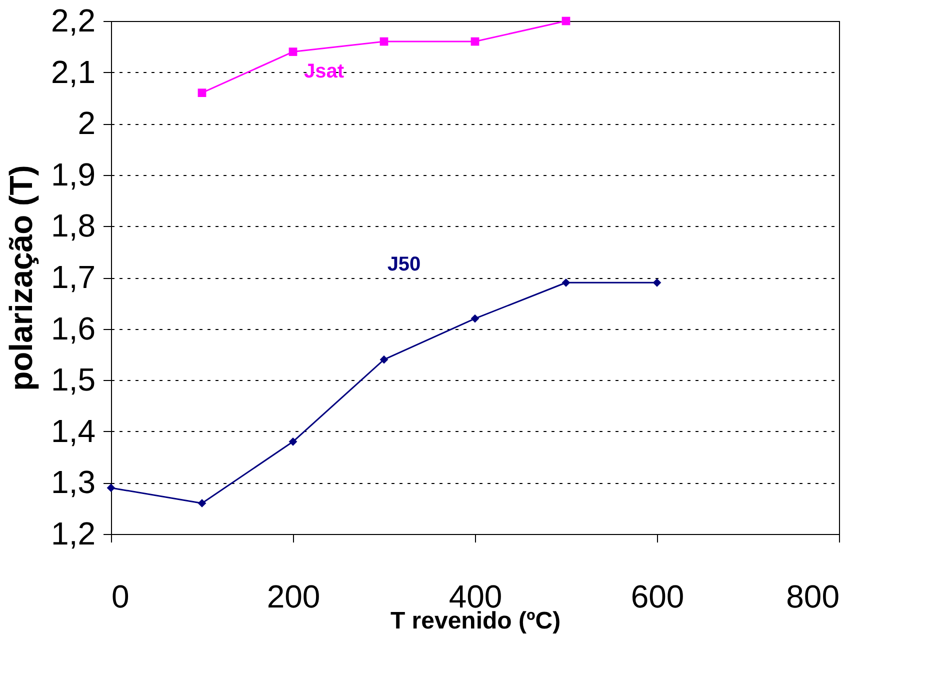 The width and height of the screenshot is (951, 675). I want to click on y-tick-label: 1,4, so click(73, 430).